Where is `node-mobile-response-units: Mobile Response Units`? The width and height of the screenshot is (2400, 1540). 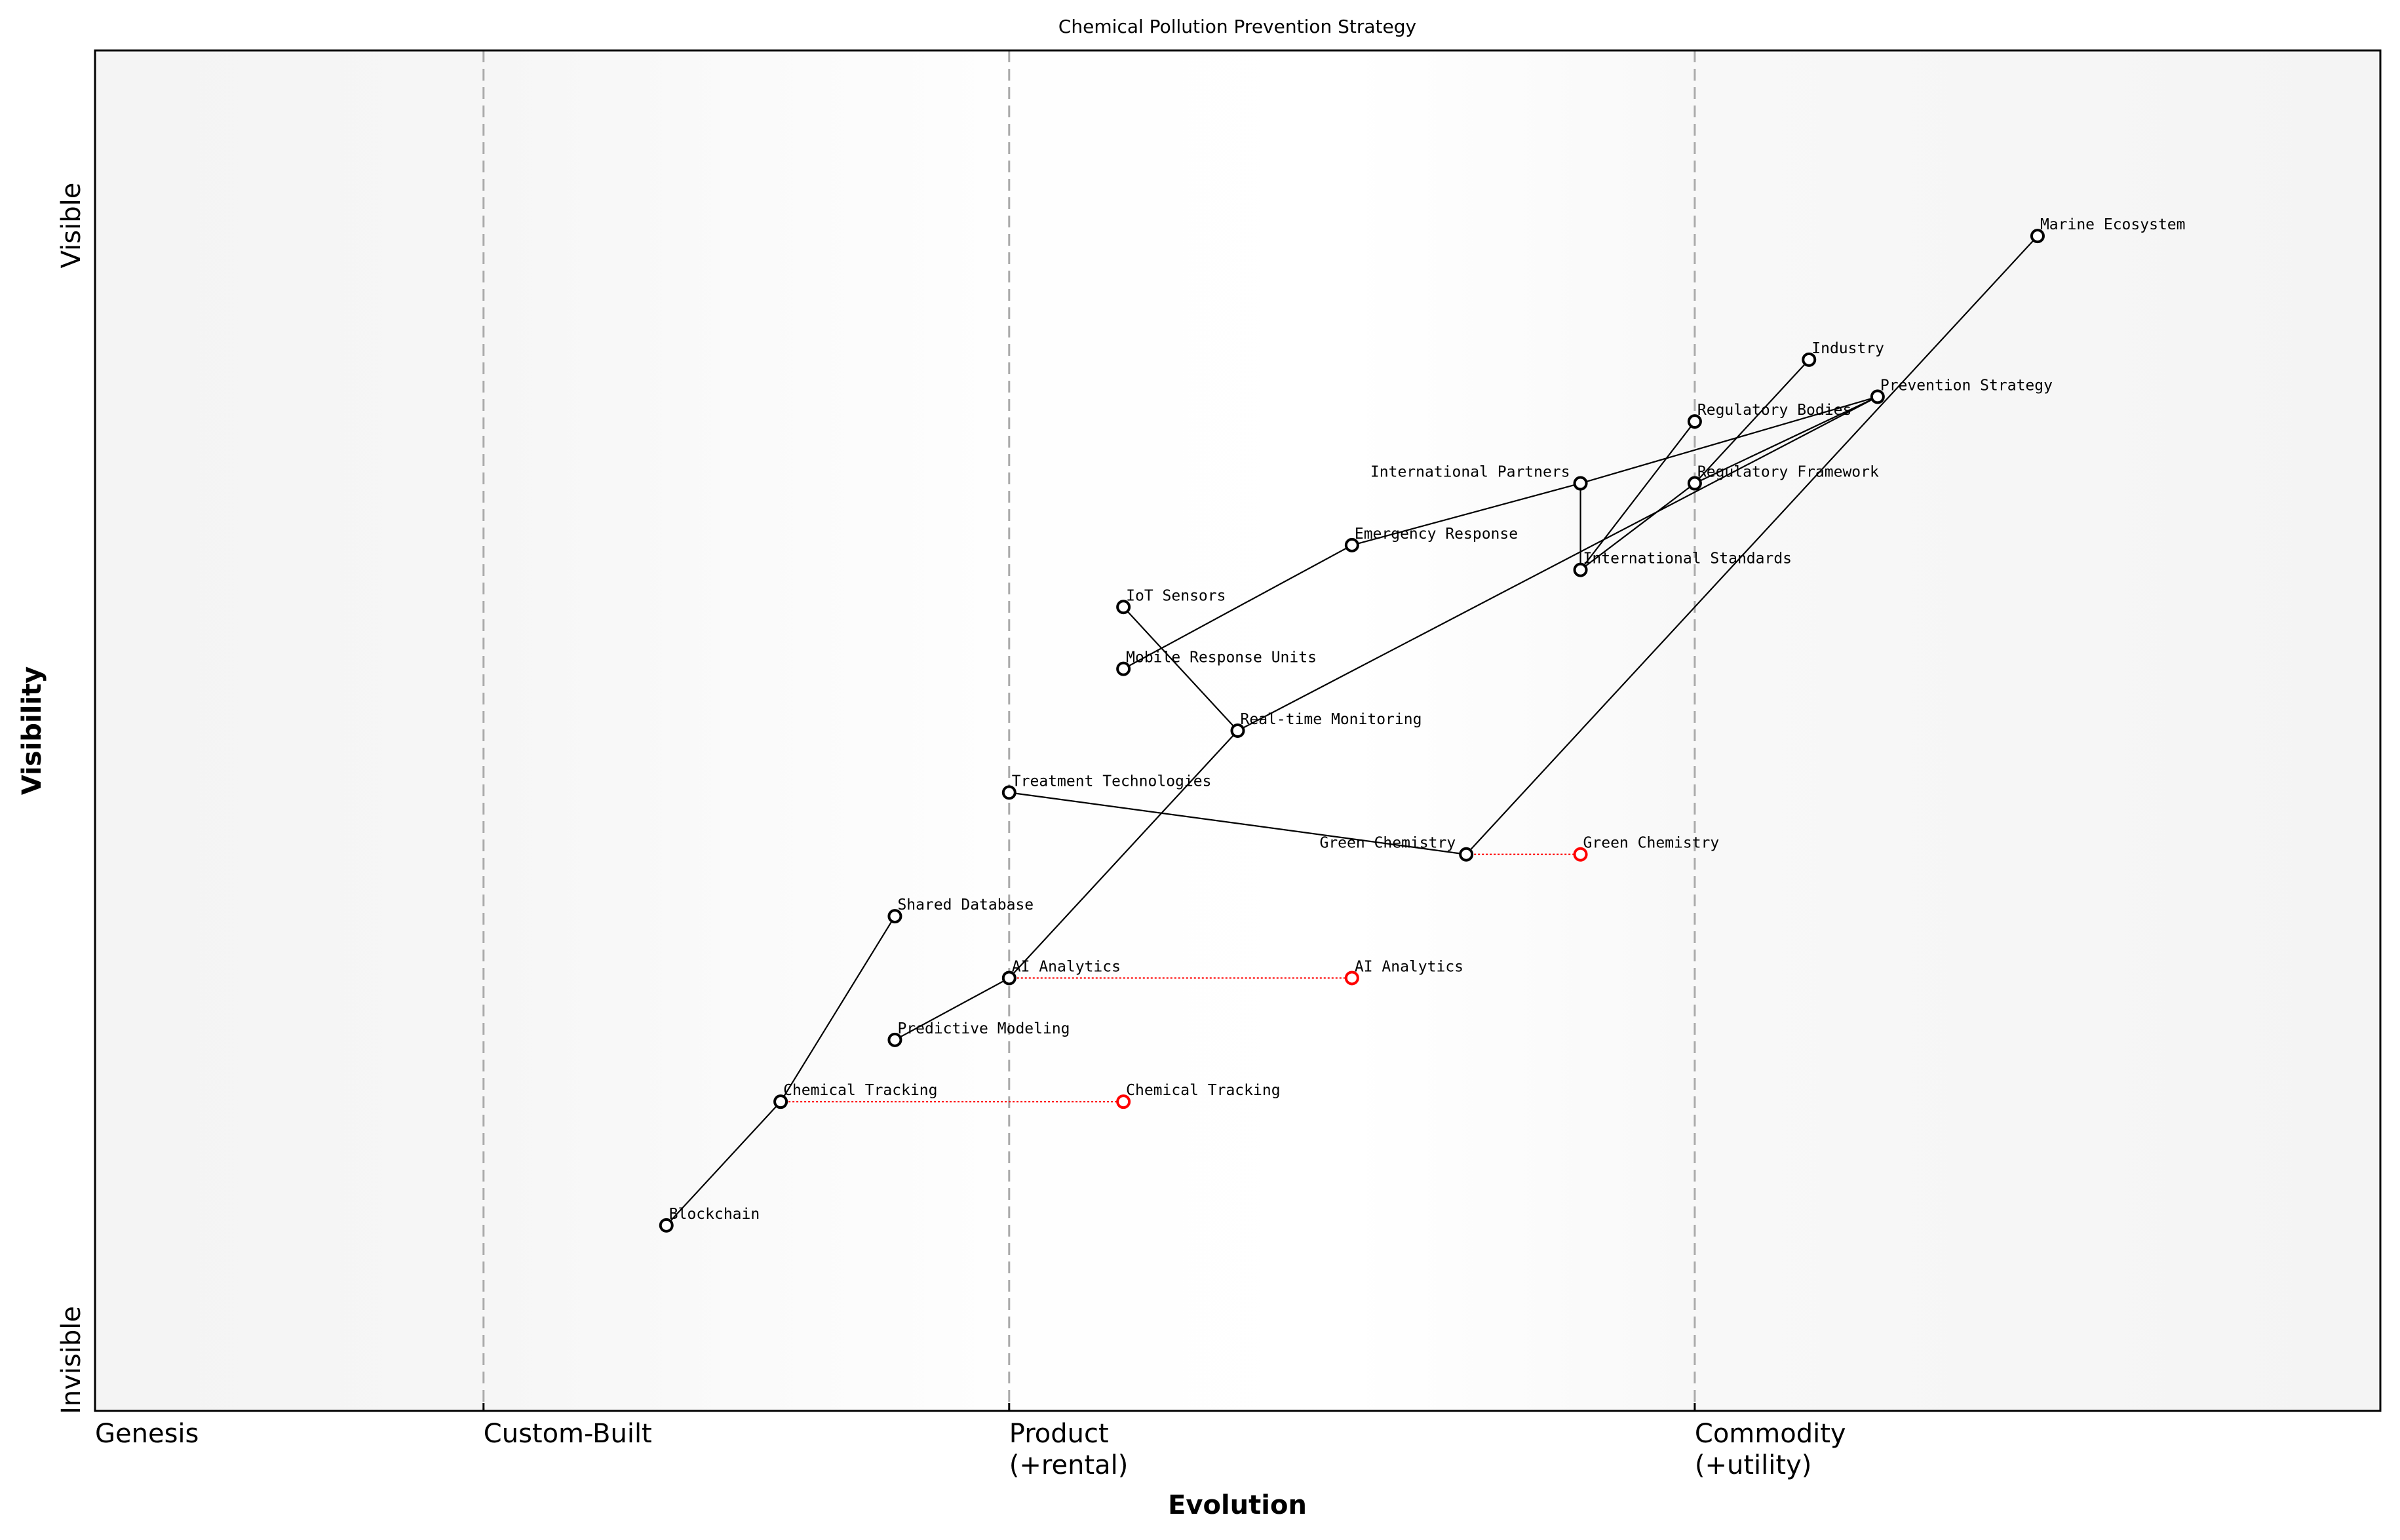 node-mobile-response-units: Mobile Response Units is located at coordinates (1216, 662).